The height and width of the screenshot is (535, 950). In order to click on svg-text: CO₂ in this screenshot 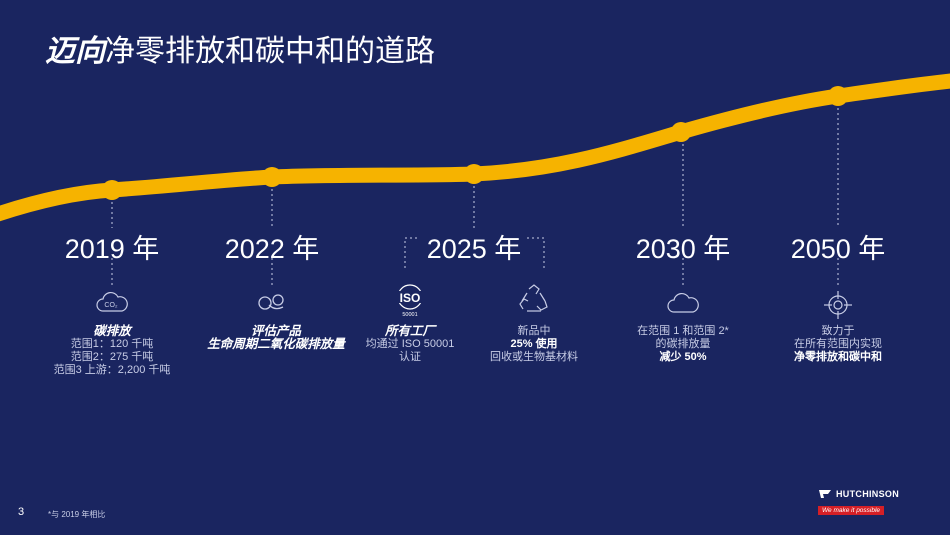, I will do `click(111, 305)`.